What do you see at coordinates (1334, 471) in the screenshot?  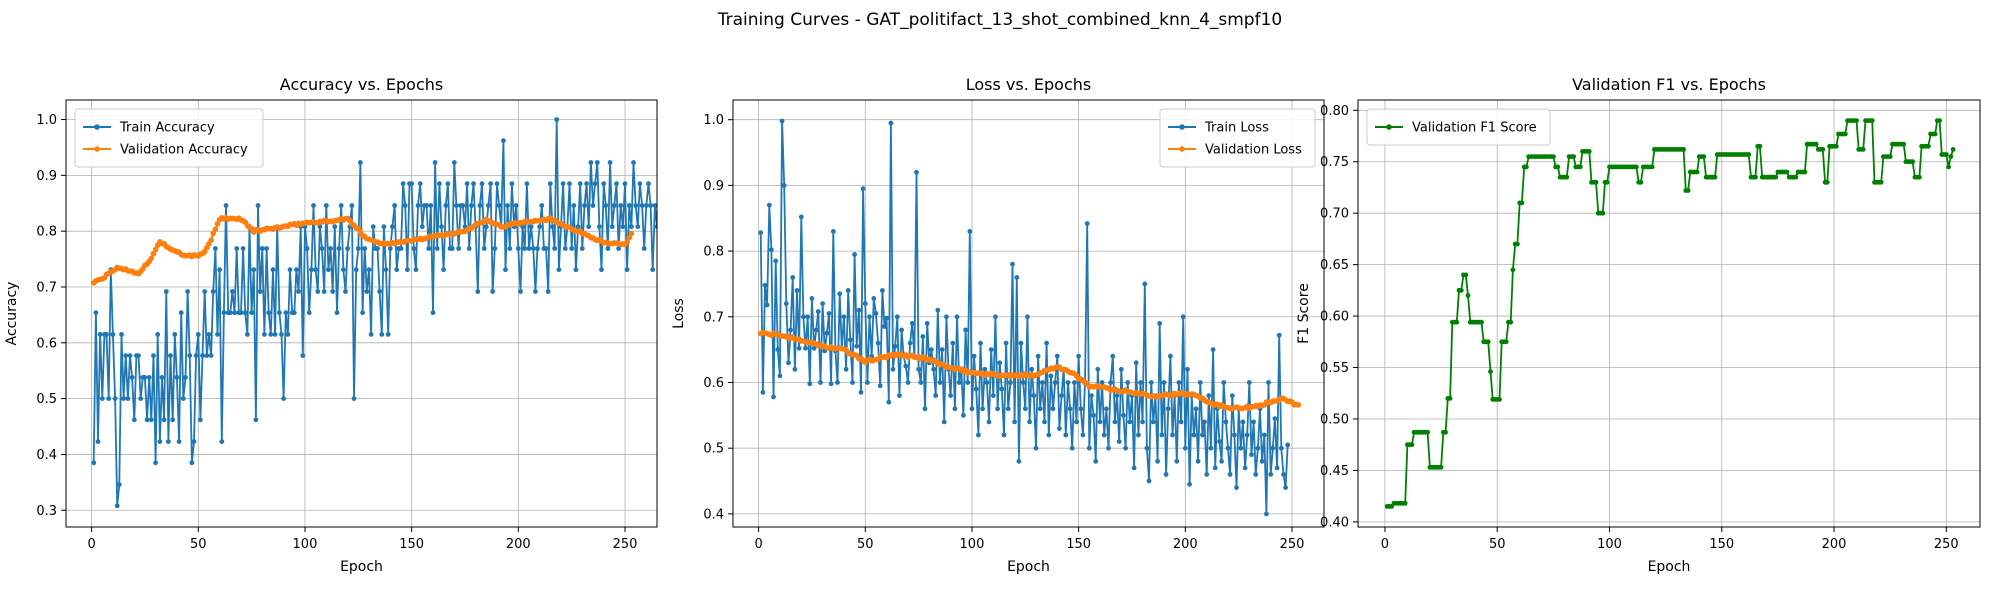 I see `y-tick-label: 0.45` at bounding box center [1334, 471].